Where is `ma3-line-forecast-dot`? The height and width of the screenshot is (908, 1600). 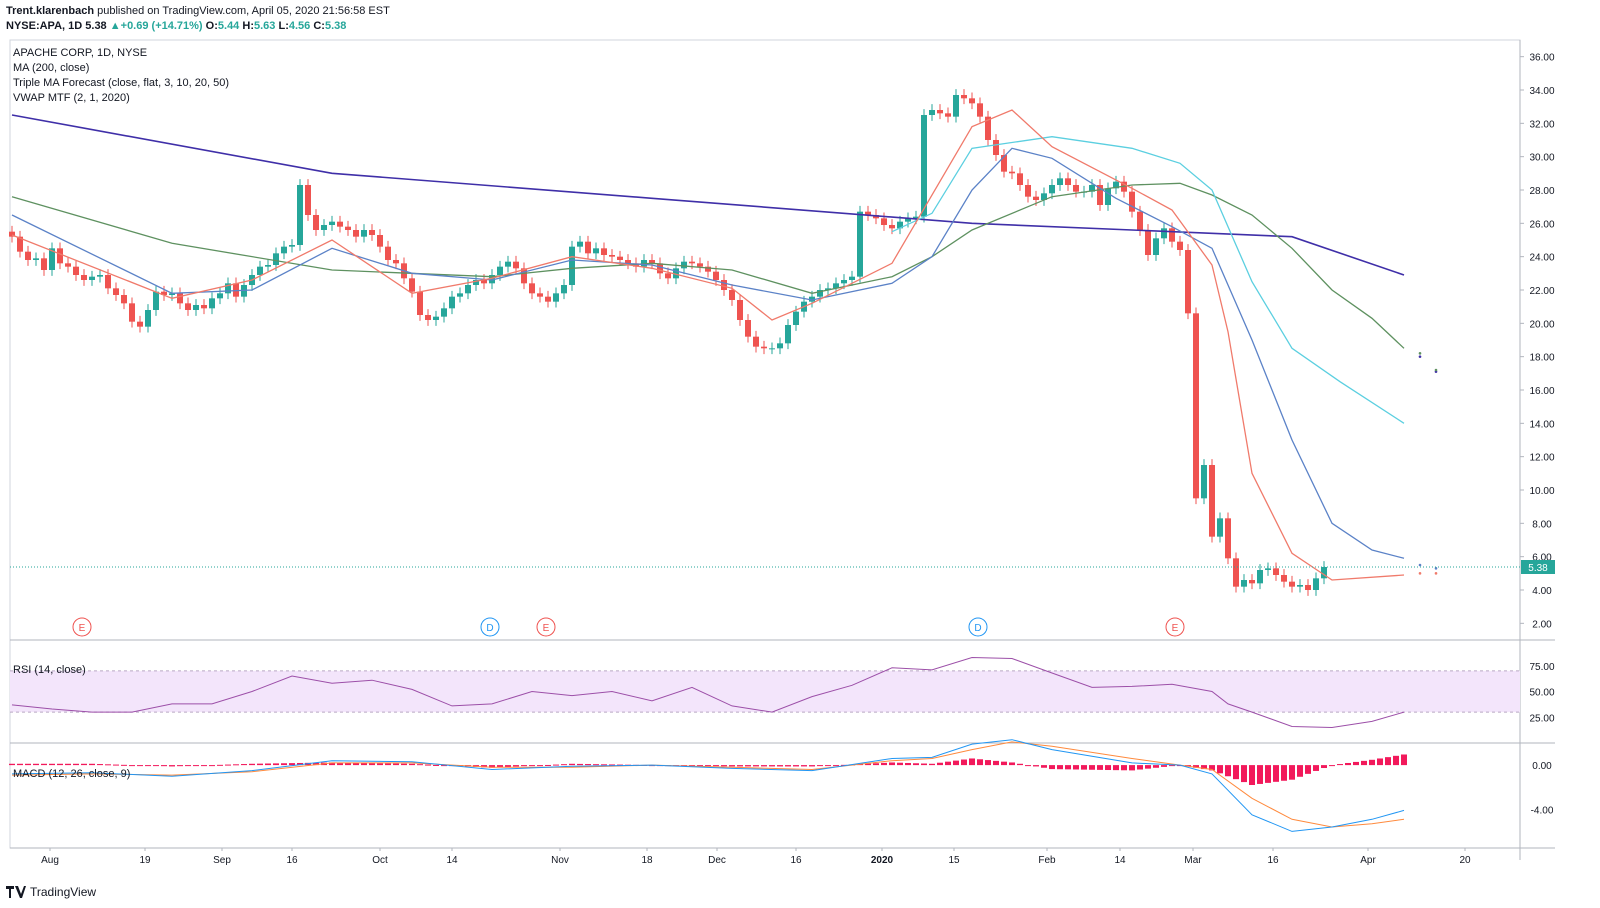
ma3-line-forecast-dot is located at coordinates (1436, 573).